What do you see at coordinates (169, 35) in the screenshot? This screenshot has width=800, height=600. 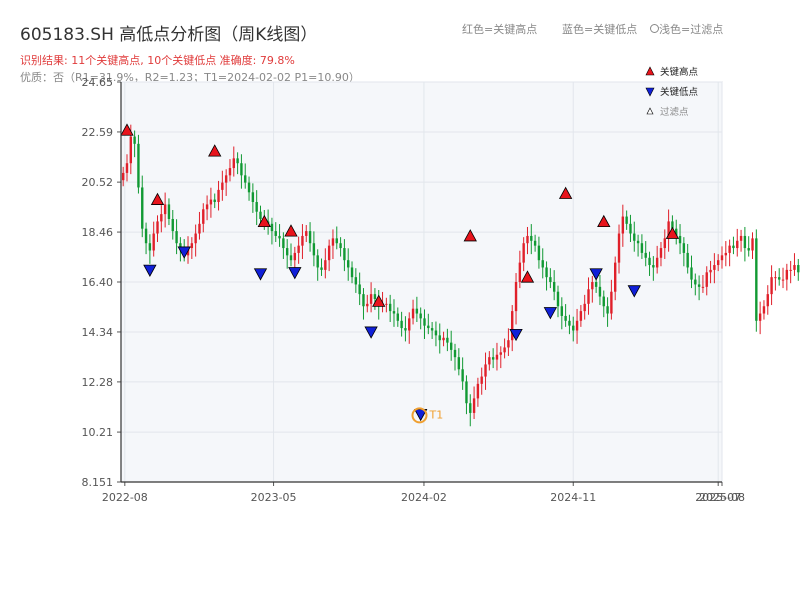 I see `chart-title: 605183.SH 高低点分析图（周K线图）` at bounding box center [169, 35].